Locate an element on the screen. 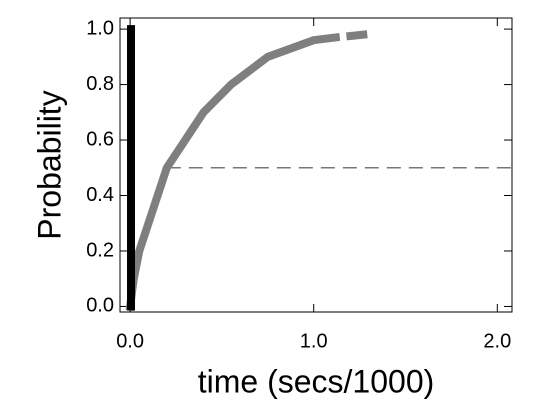 This screenshot has height=409, width=545. y-tick-label: 0.4 is located at coordinates (100, 195).